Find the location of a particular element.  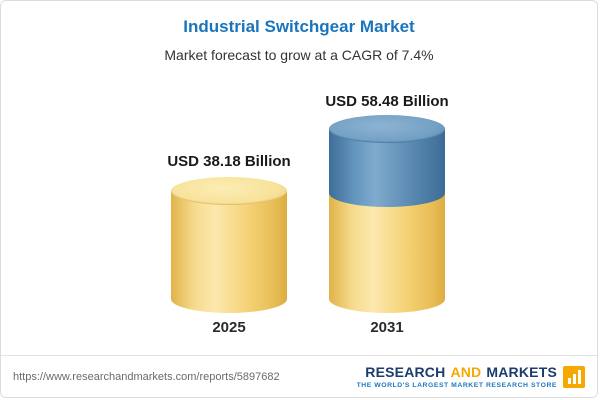

bar-cylinder-2031 is located at coordinates (387, 214).